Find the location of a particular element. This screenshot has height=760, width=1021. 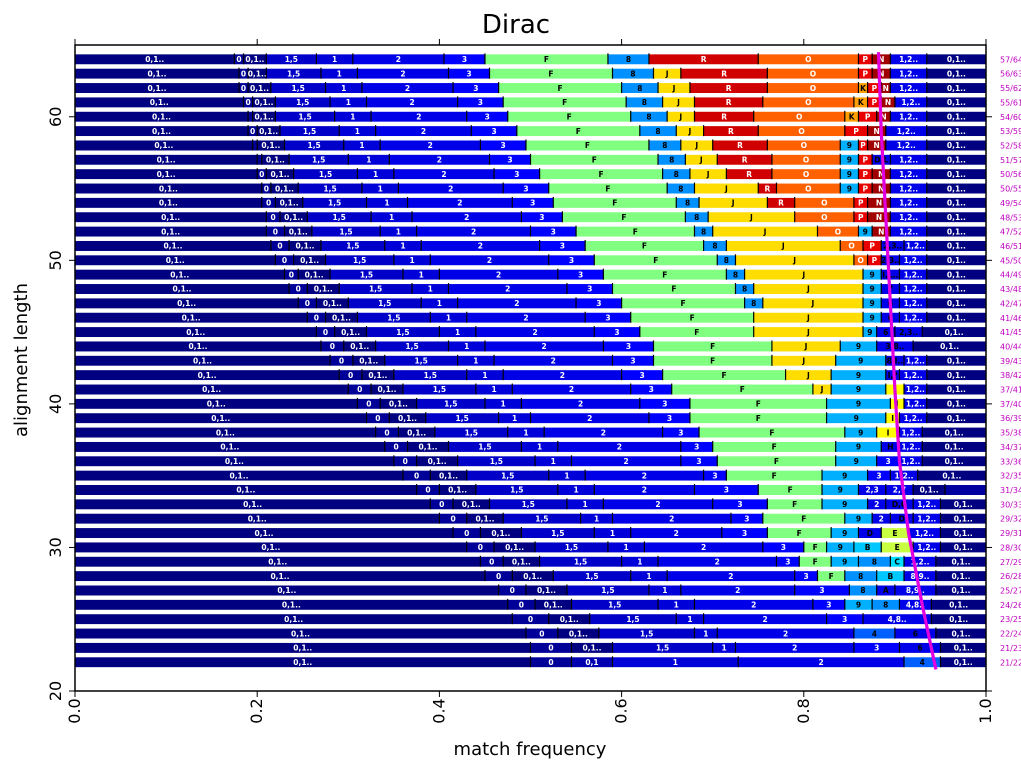

bar-segment-label: O is located at coordinates (813, 88).